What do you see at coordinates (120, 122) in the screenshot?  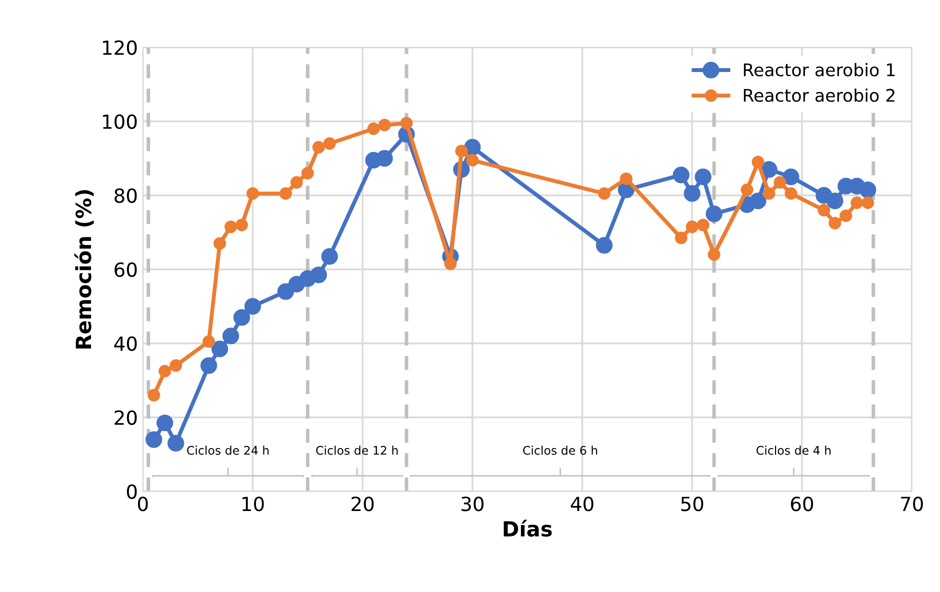 I see `y-tick-label: 100` at bounding box center [120, 122].